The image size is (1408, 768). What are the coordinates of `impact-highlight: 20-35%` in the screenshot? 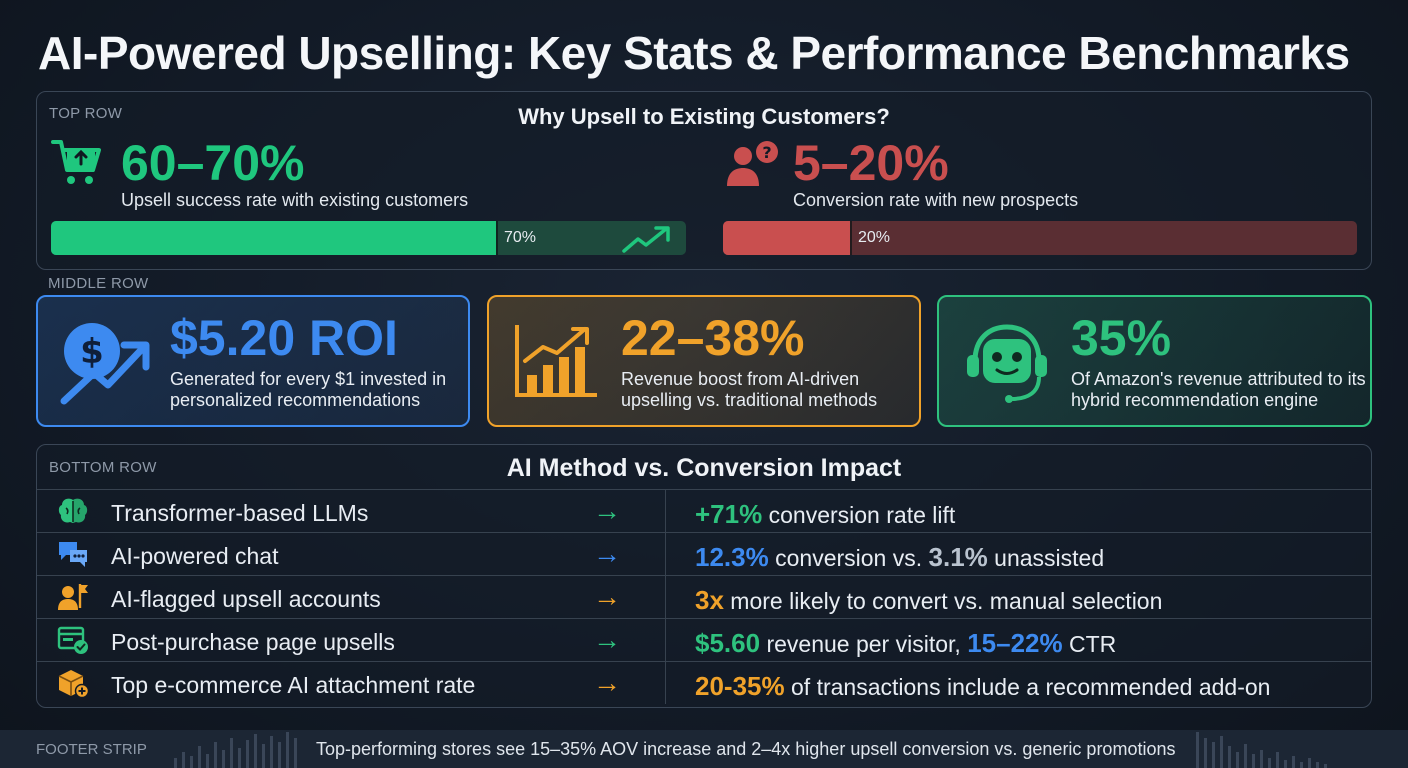 It's located at (740, 686).